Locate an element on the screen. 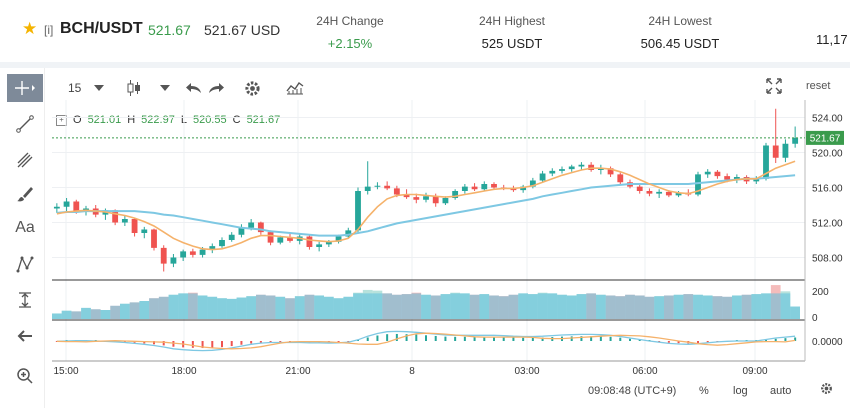 Image resolution: width=850 pixels, height=408 pixels. stat-value: +2.15% is located at coordinates (350, 43).